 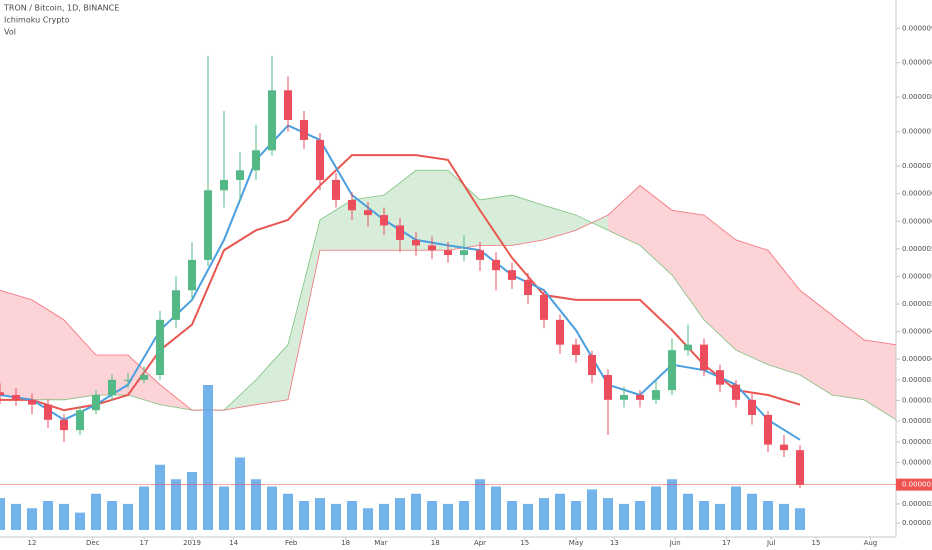 What do you see at coordinates (917, 523) in the screenshot?
I see `y-tick-label: 0.00000182` at bounding box center [917, 523].